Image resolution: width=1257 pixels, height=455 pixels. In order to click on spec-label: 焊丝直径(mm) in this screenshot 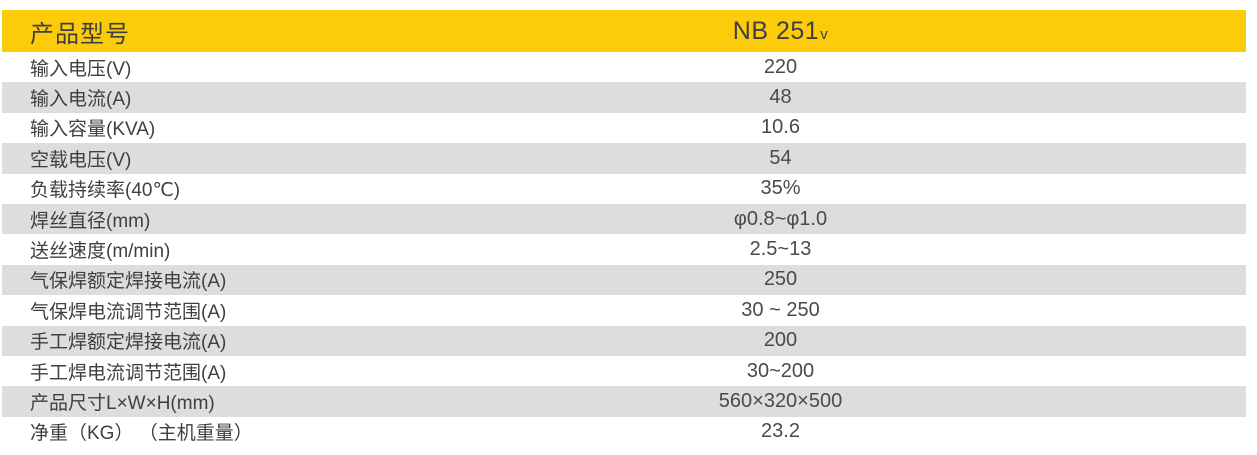, I will do `click(90, 221)`.